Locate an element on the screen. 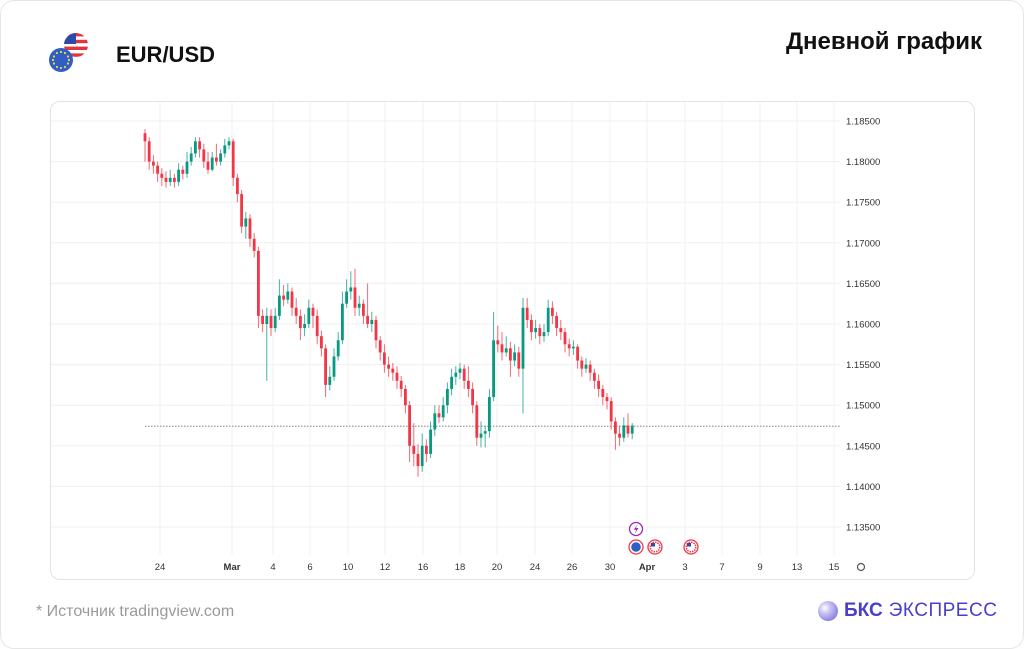 The width and height of the screenshot is (1024, 649). y-tick-label: 1.17000 is located at coordinates (863, 243).